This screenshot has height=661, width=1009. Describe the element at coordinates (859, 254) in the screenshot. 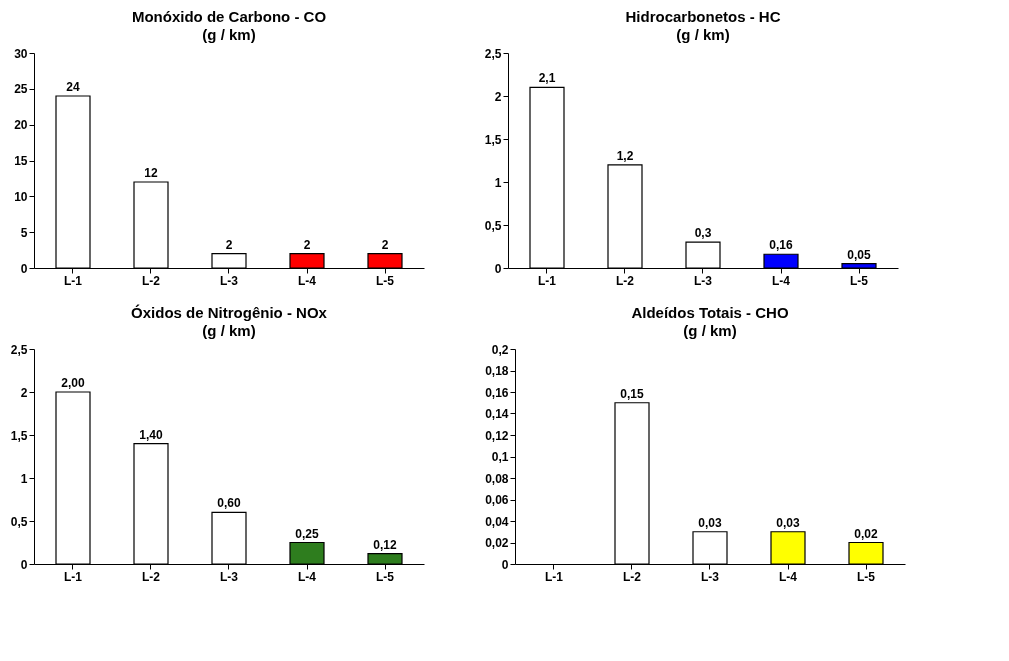

I see `data-label: 0,05` at that location.